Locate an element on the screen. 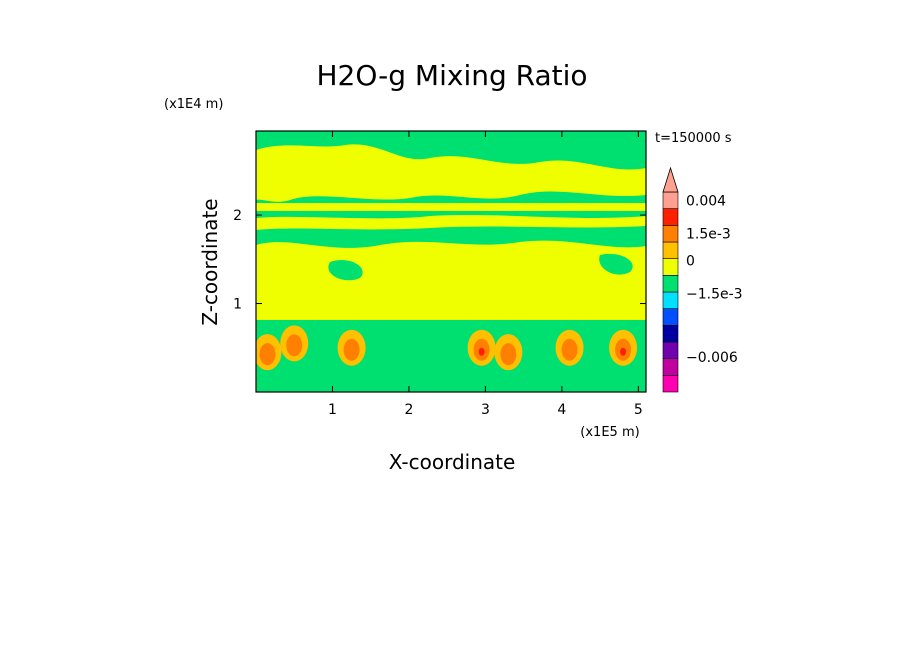  x-tick-label: 5 is located at coordinates (638, 410).